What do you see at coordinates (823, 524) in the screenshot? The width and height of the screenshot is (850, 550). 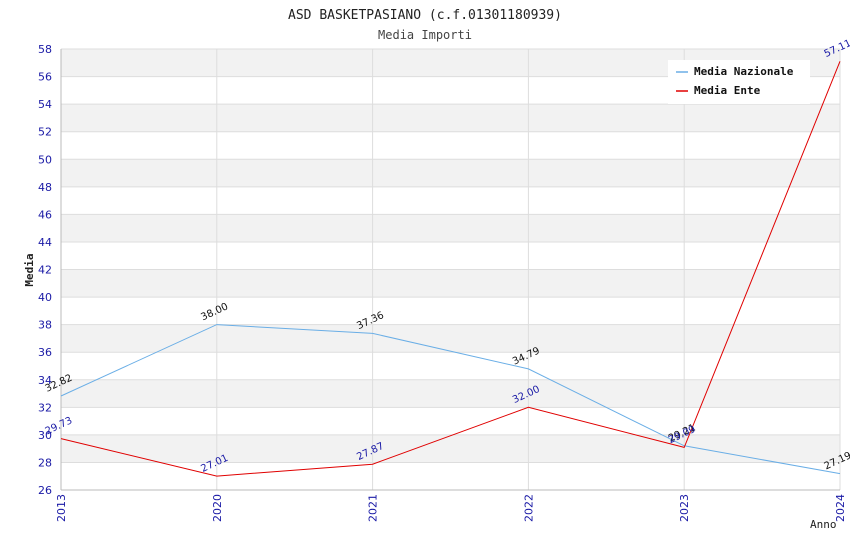 I see `x-axis-label: Anno` at bounding box center [823, 524].